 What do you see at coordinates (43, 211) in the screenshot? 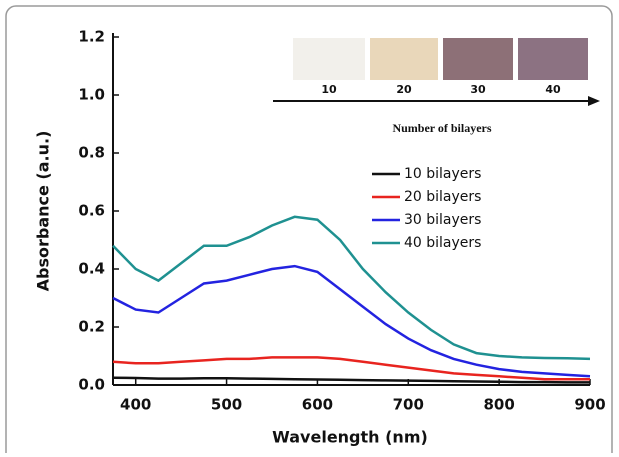
I see `y-axis-label: Absorbance (a.u.)` at bounding box center [43, 211].